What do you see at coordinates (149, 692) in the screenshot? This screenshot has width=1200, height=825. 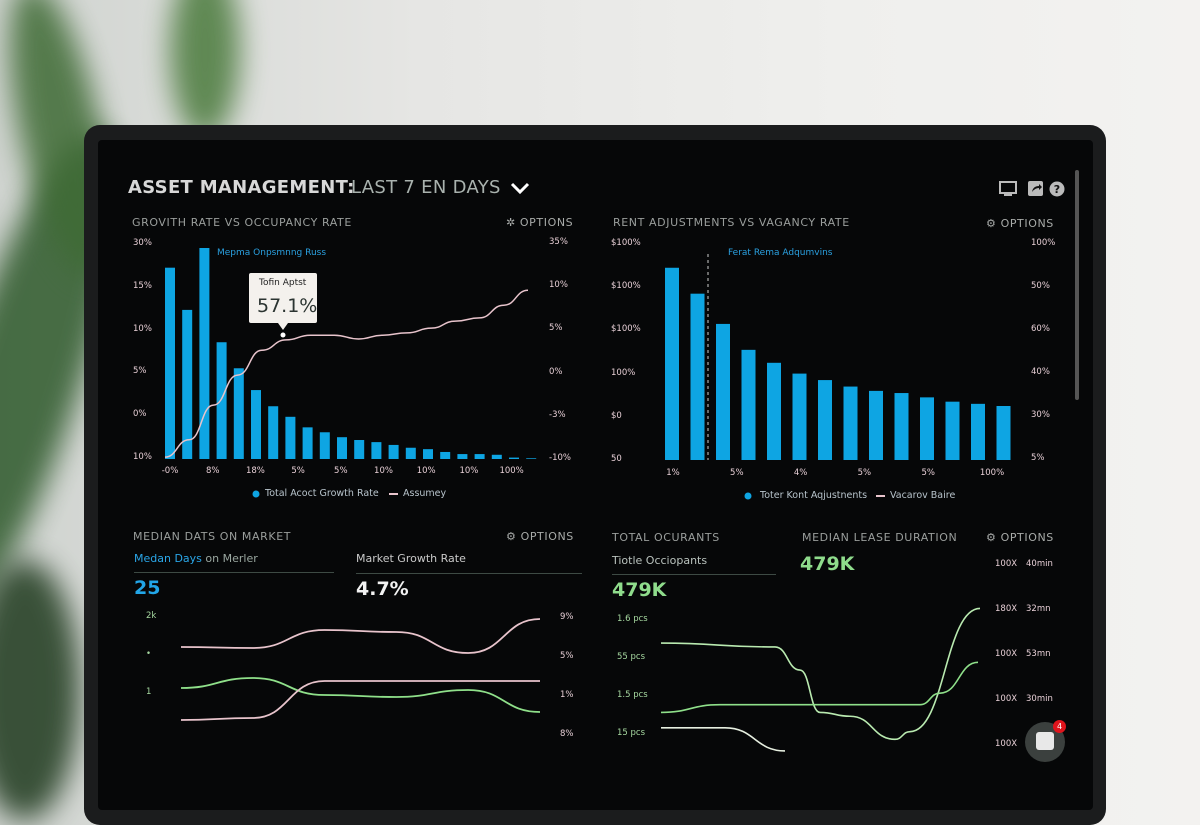 I see `axis-tick-label: 1` at bounding box center [149, 692].